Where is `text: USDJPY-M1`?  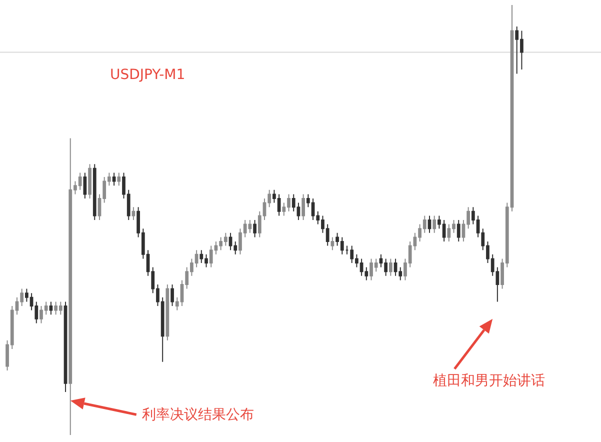 text: USDJPY-M1 is located at coordinates (148, 75).